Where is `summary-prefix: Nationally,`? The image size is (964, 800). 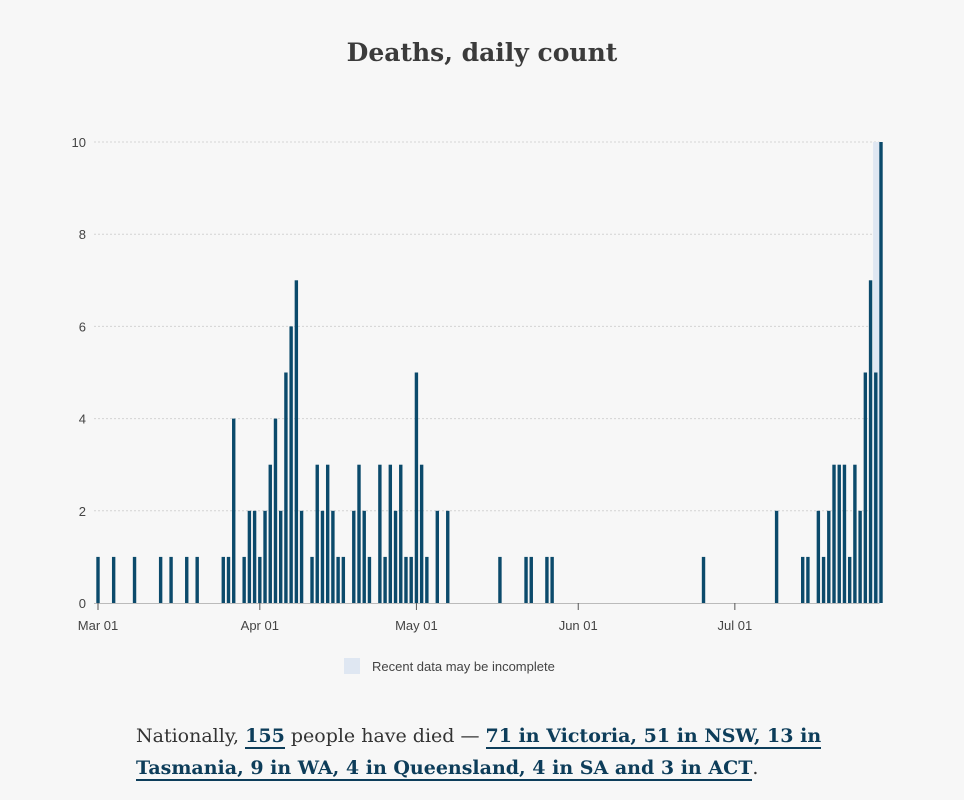
summary-prefix: Nationally, is located at coordinates (188, 736).